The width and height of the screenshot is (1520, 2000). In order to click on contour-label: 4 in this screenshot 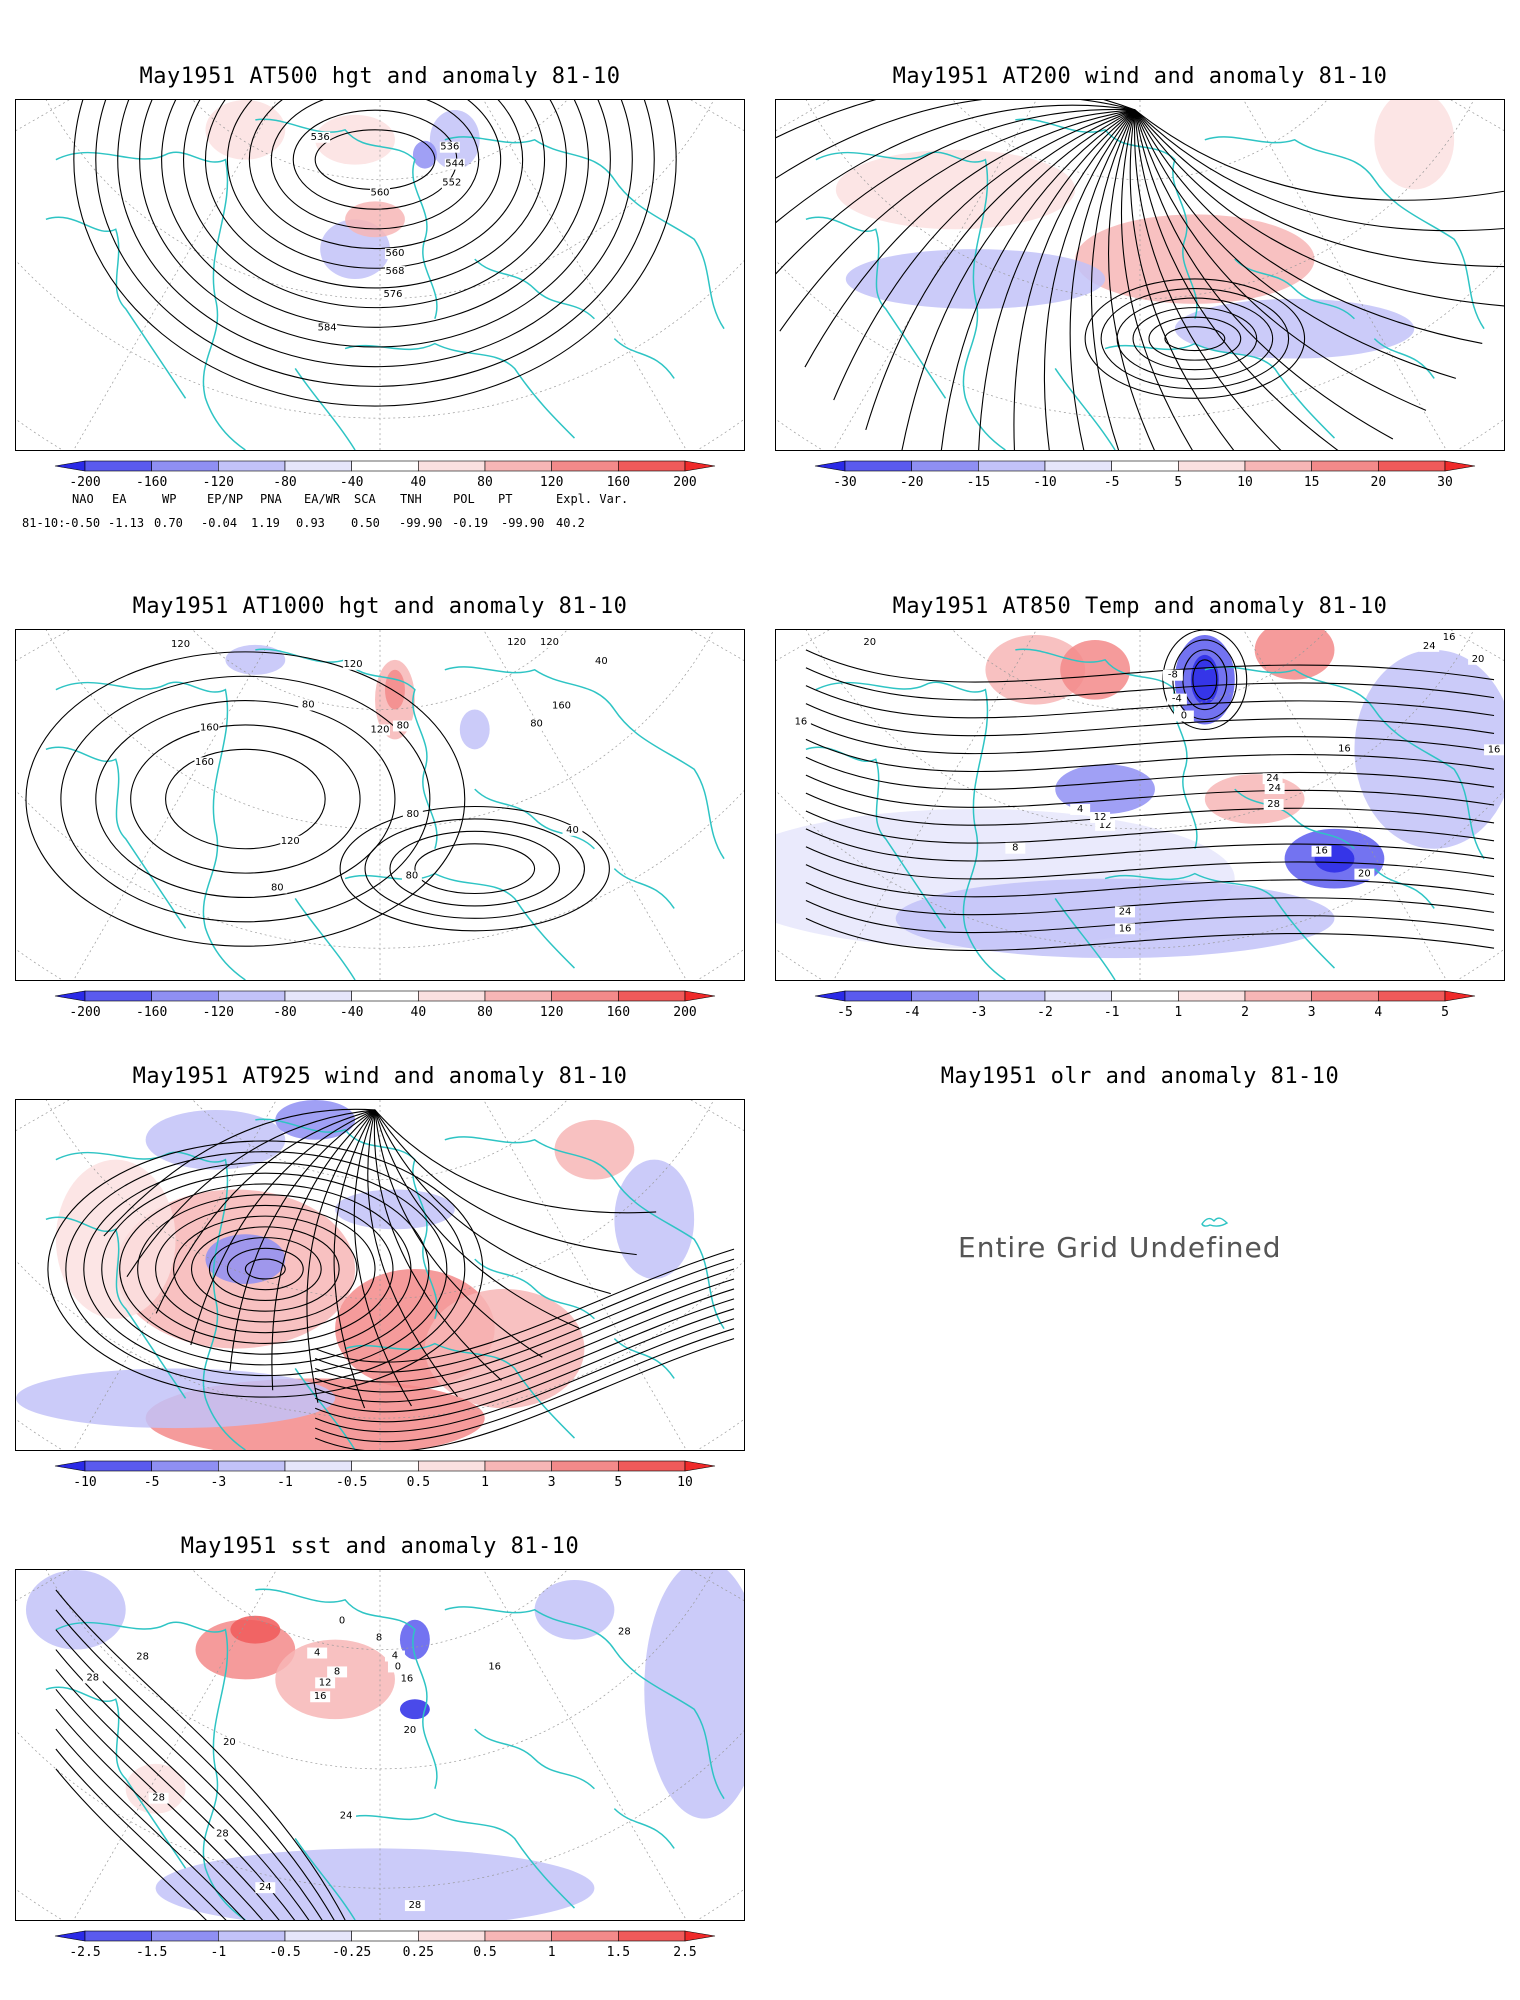, I will do `click(317, 1653)`.